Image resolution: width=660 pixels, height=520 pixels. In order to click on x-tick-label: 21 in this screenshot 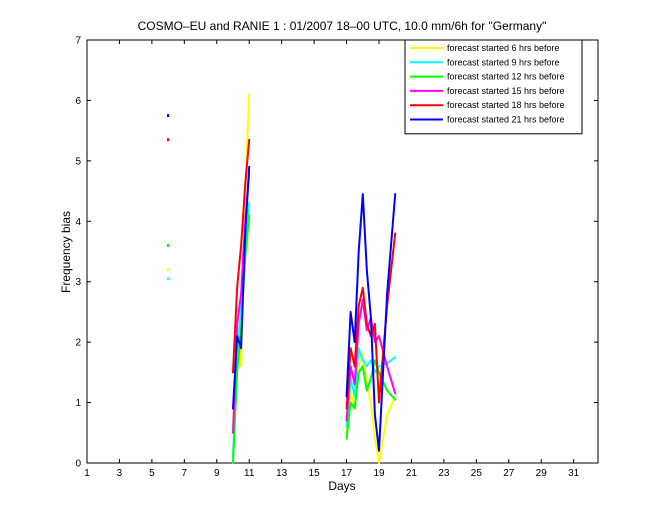, I will do `click(412, 473)`.